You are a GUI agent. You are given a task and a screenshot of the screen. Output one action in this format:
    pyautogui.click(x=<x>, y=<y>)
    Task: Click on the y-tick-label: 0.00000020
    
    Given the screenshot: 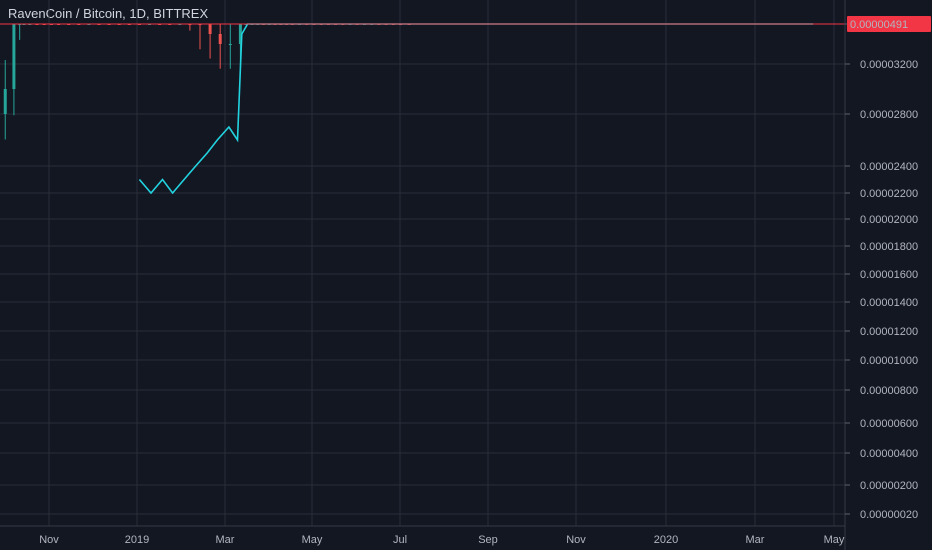 What is the action you would take?
    pyautogui.click(x=889, y=515)
    